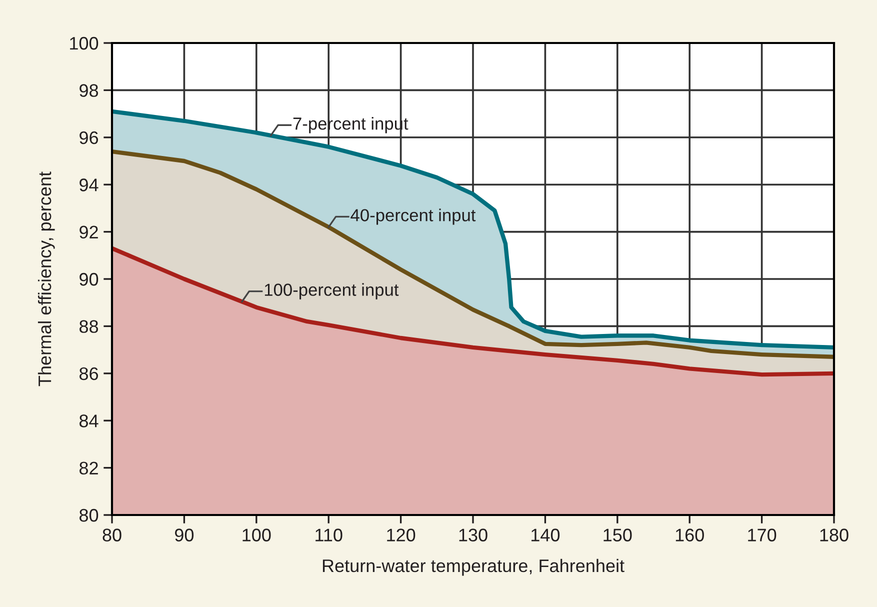  I want to click on x-tick-label: 150, so click(618, 535).